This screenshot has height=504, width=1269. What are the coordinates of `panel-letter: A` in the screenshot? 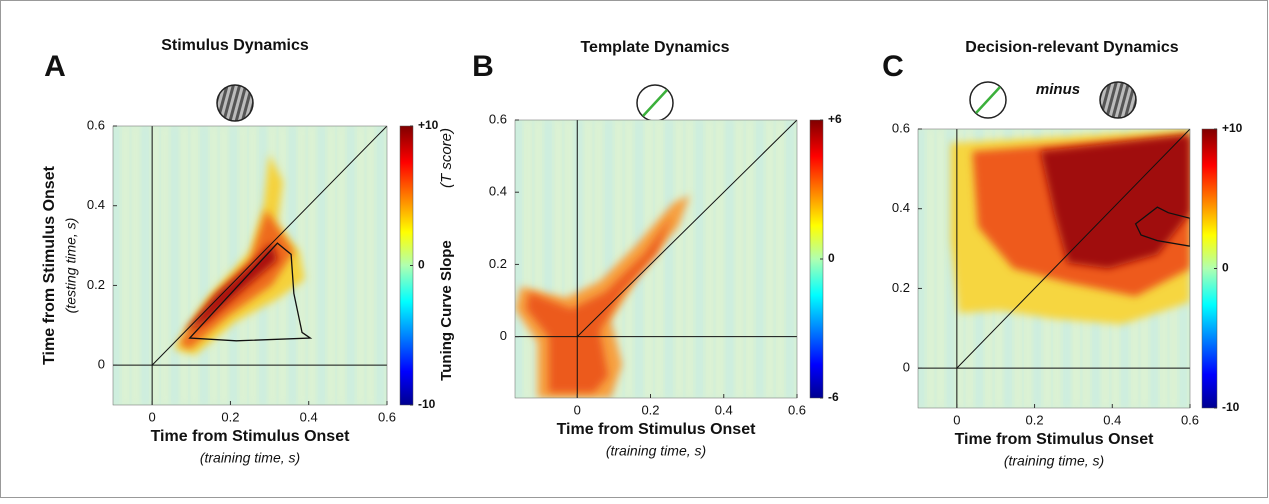 It's located at (55, 66).